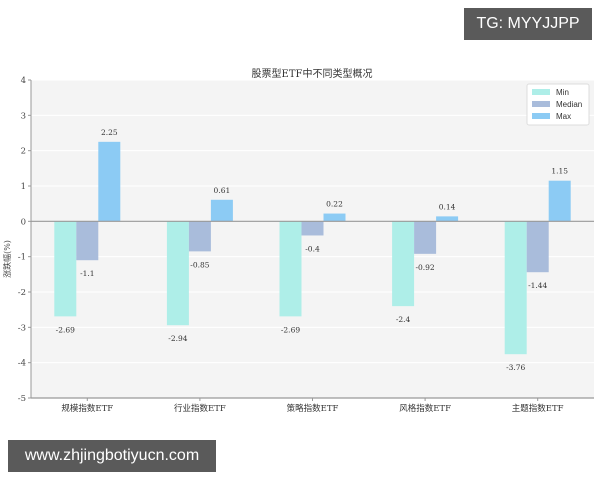 The image size is (600, 480). Describe the element at coordinates (109, 132) in the screenshot. I see `bar-value-label: 2.25` at that location.